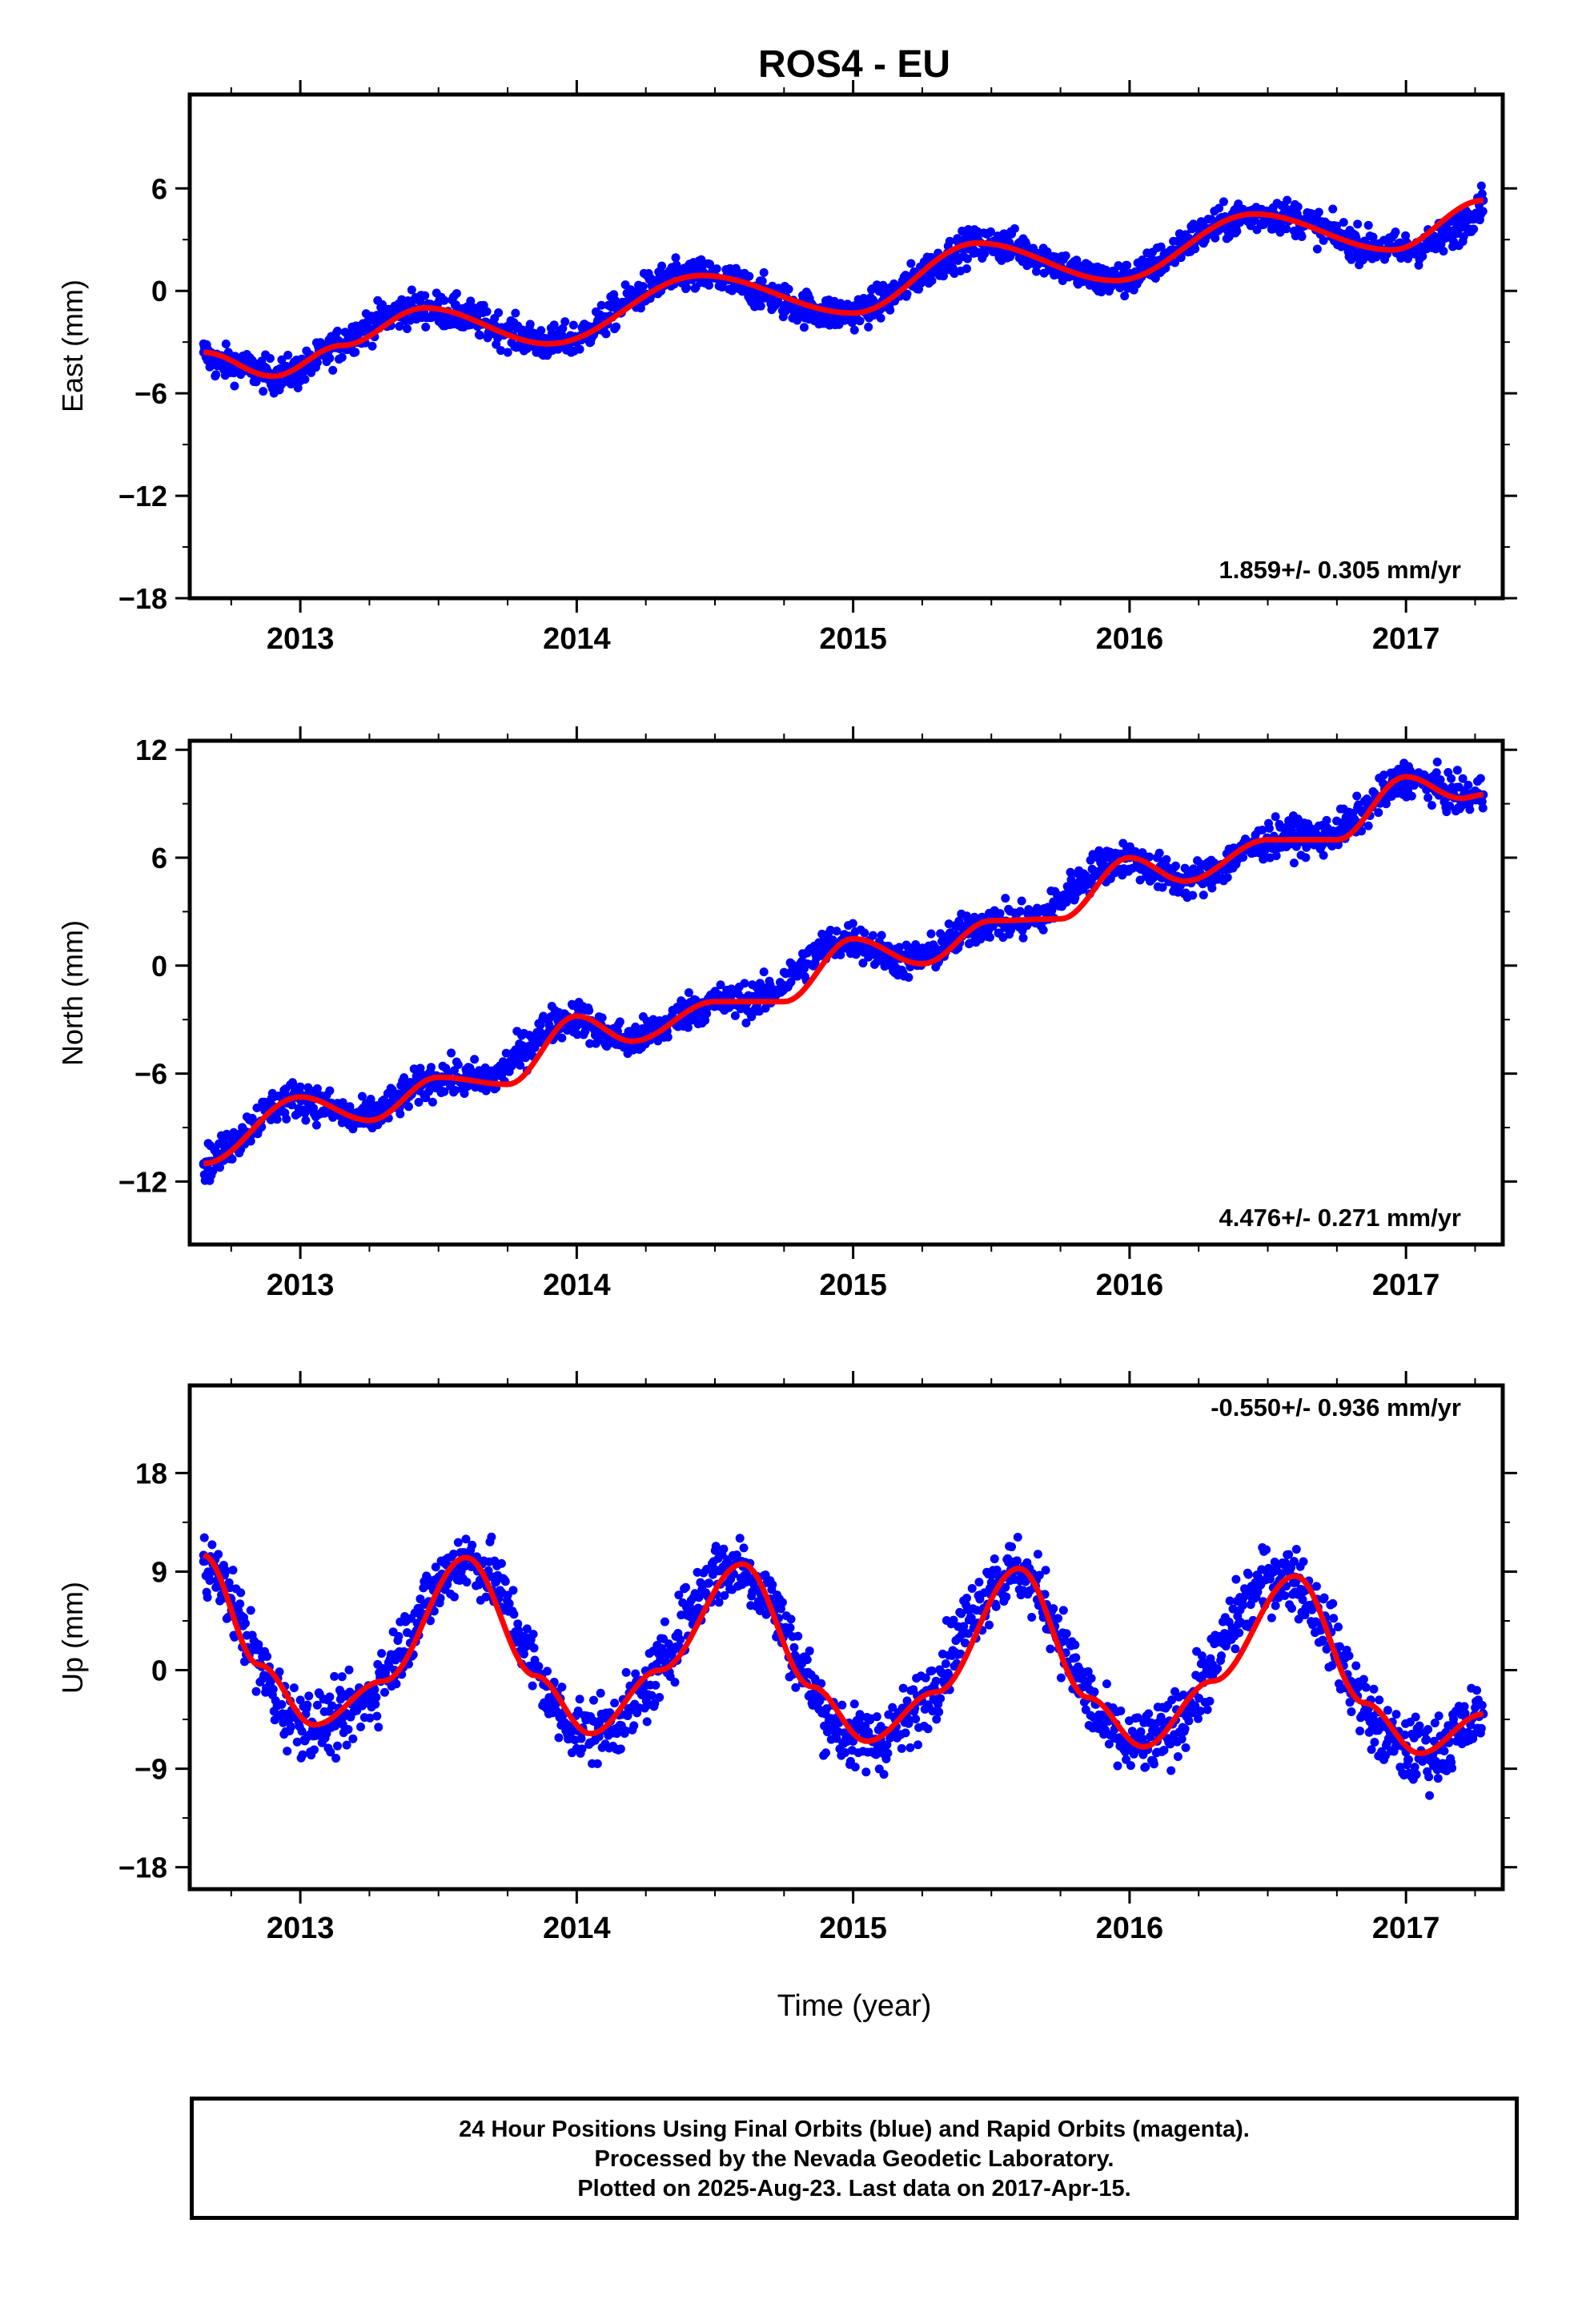 The width and height of the screenshot is (1582, 2324). I want to click on y-tick-label: −18, so click(142, 598).